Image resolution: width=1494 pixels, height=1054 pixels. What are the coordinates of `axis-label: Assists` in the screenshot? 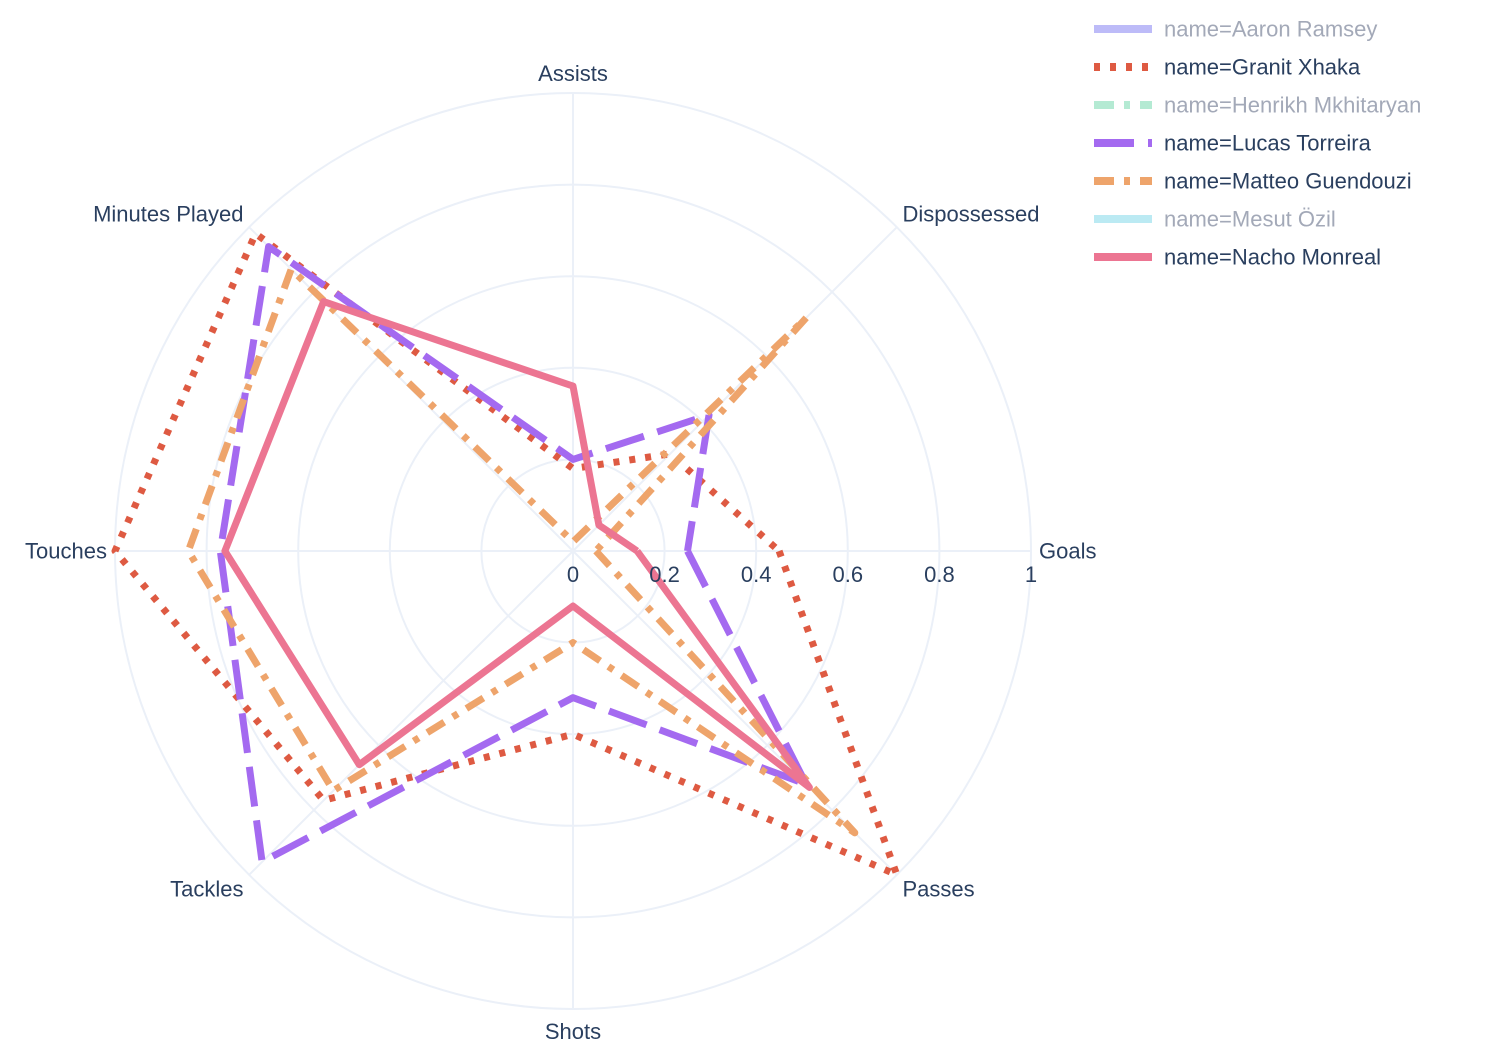 It's located at (573, 73).